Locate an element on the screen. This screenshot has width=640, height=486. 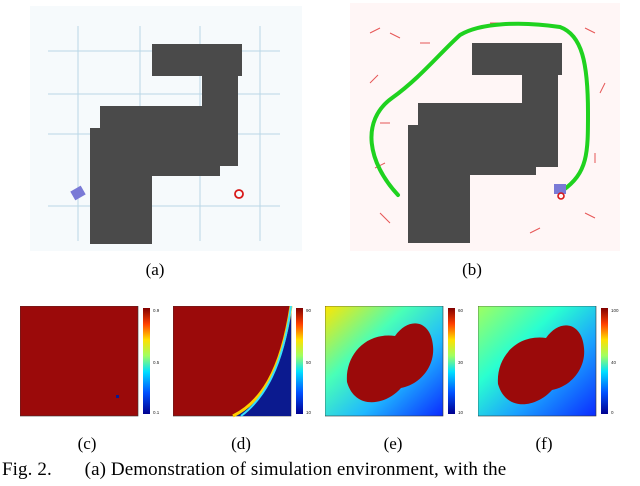
colorbar-d is located at coordinates (299, 361).